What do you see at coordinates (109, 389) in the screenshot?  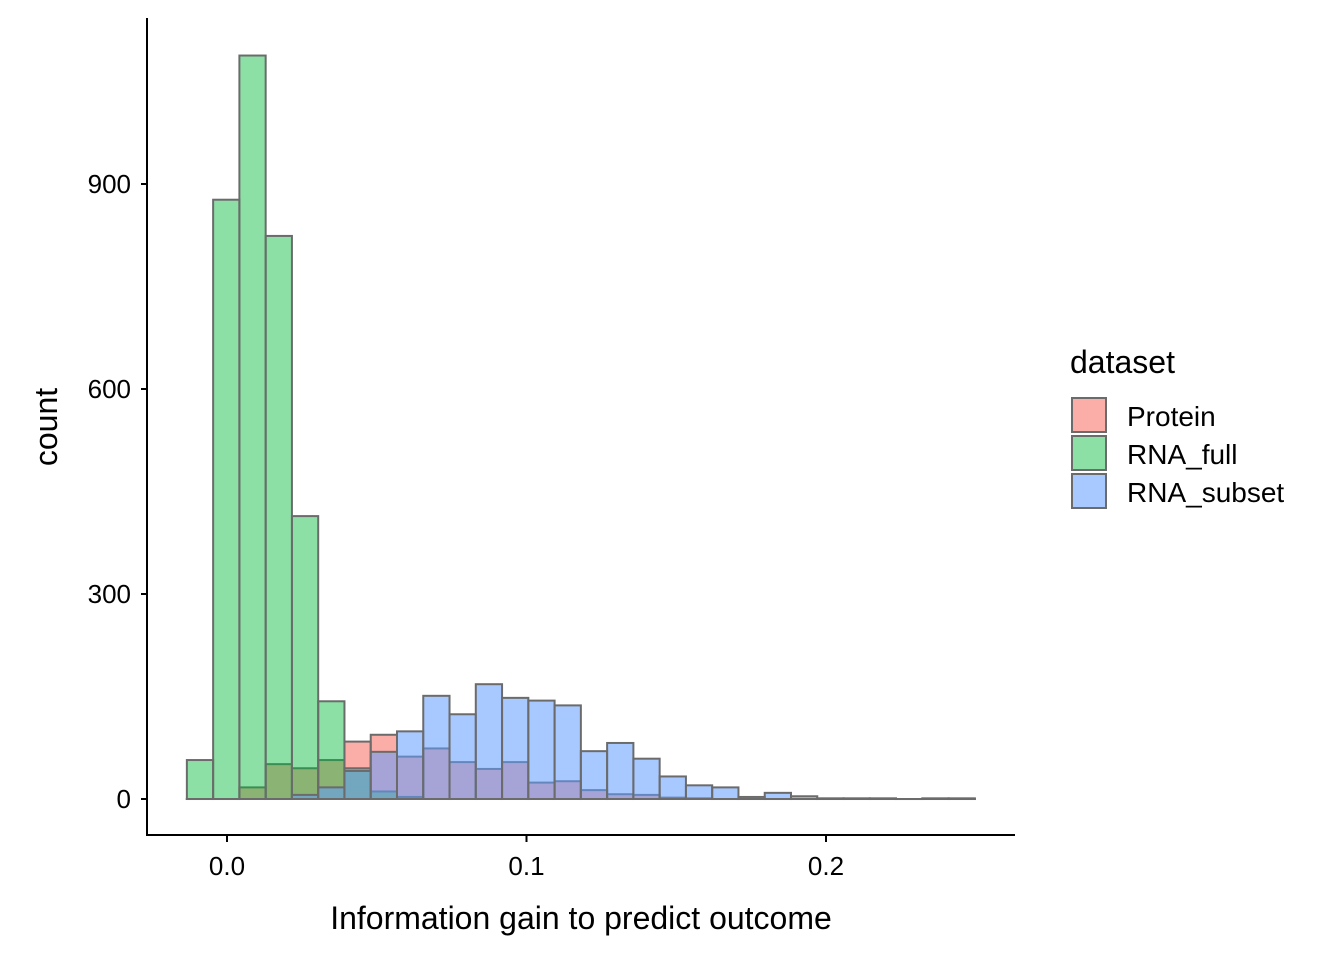 I see `y-tick-label: 600` at bounding box center [109, 389].